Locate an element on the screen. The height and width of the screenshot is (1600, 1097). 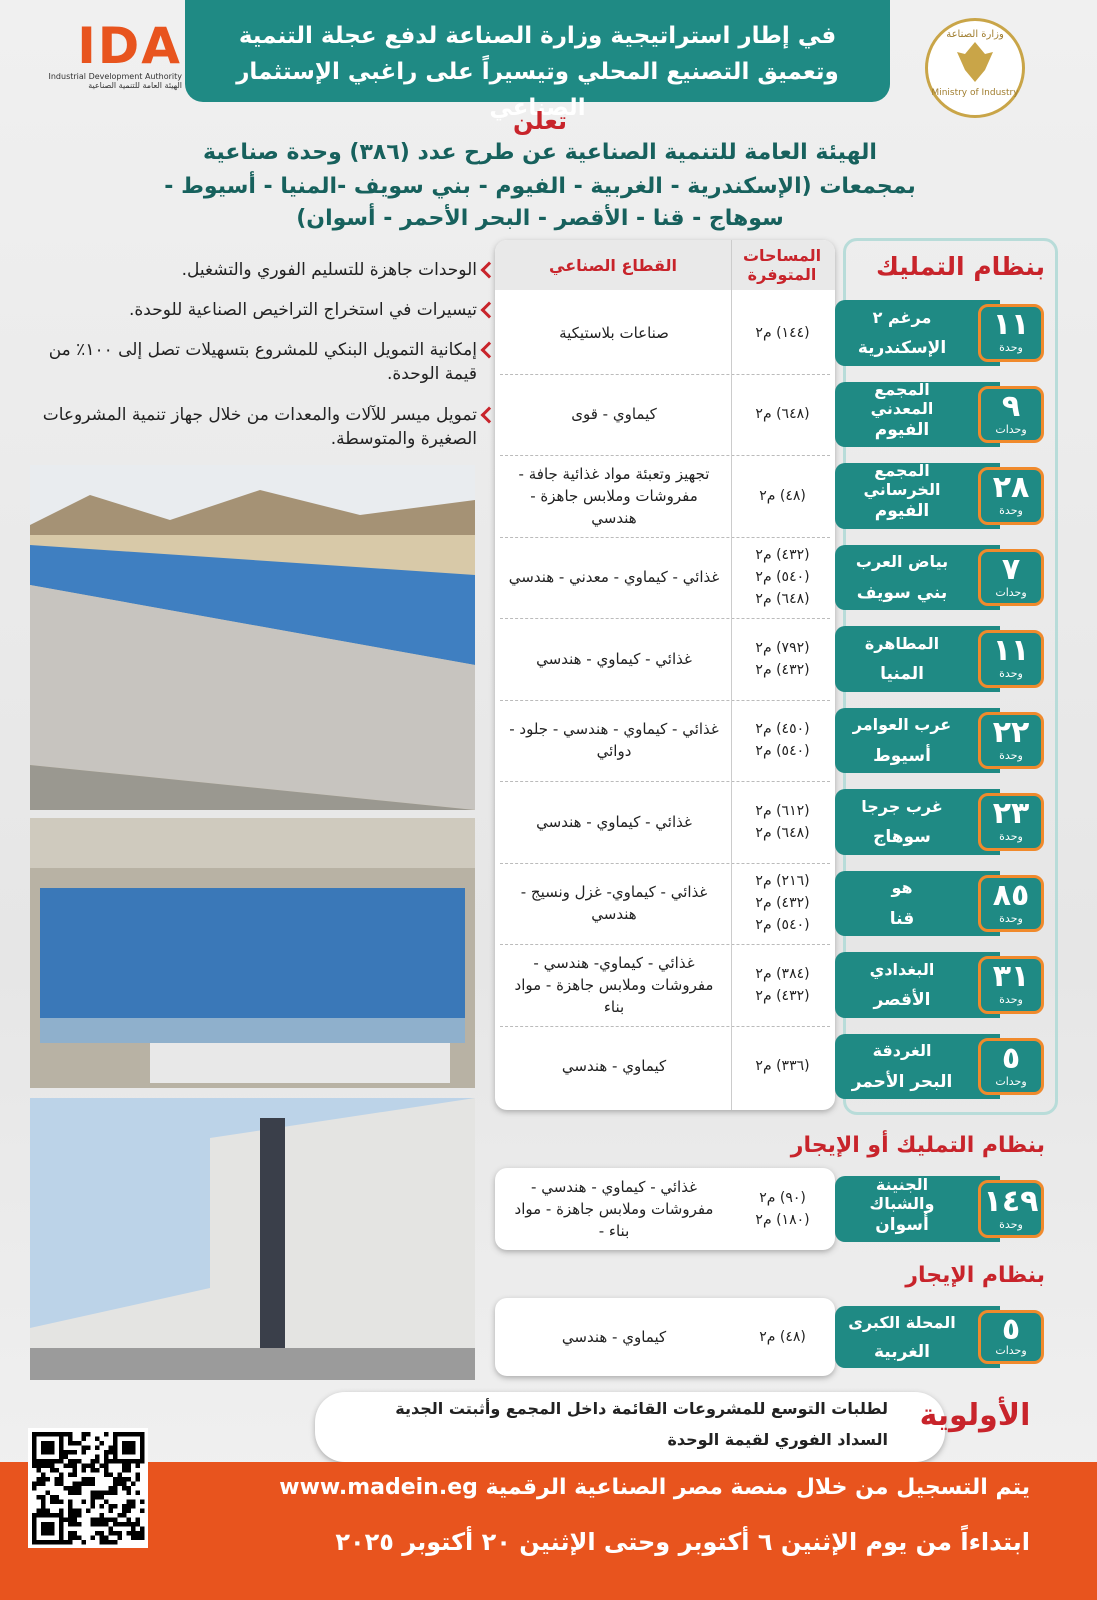
header-areas: المساحات المتوفرة is located at coordinates (782, 265).